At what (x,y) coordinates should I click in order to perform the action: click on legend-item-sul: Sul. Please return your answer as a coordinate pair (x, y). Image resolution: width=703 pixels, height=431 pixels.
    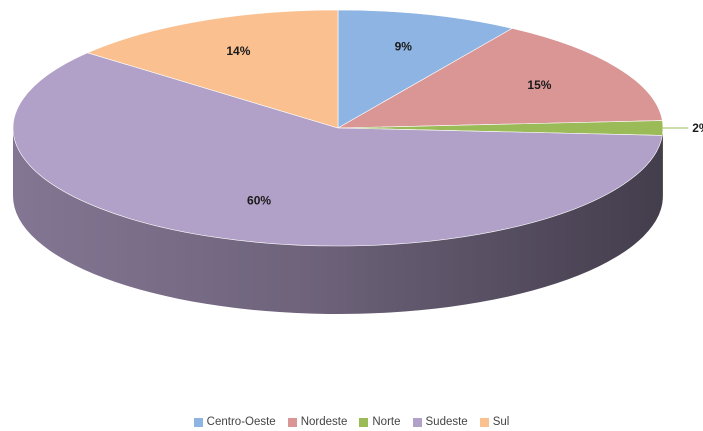
    Looking at the image, I should click on (494, 422).